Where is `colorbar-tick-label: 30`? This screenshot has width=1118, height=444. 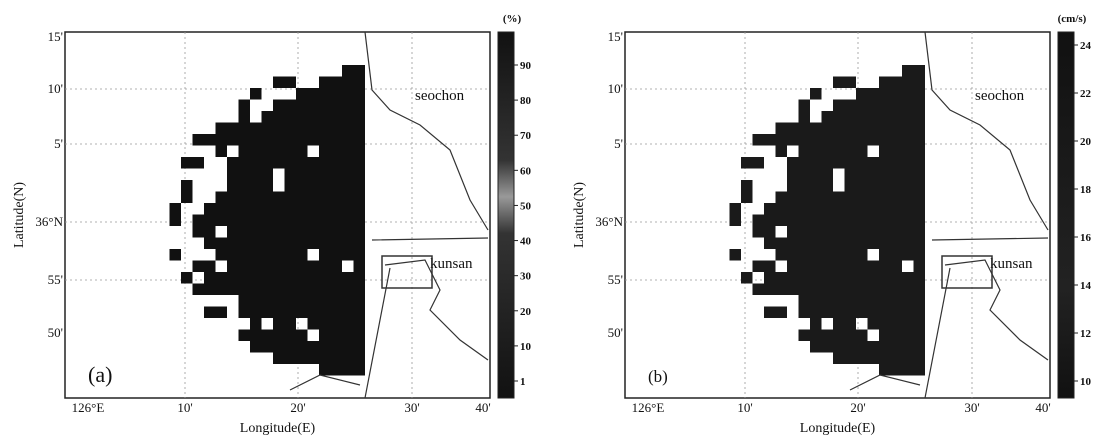 colorbar-tick-label: 30 is located at coordinates (526, 277).